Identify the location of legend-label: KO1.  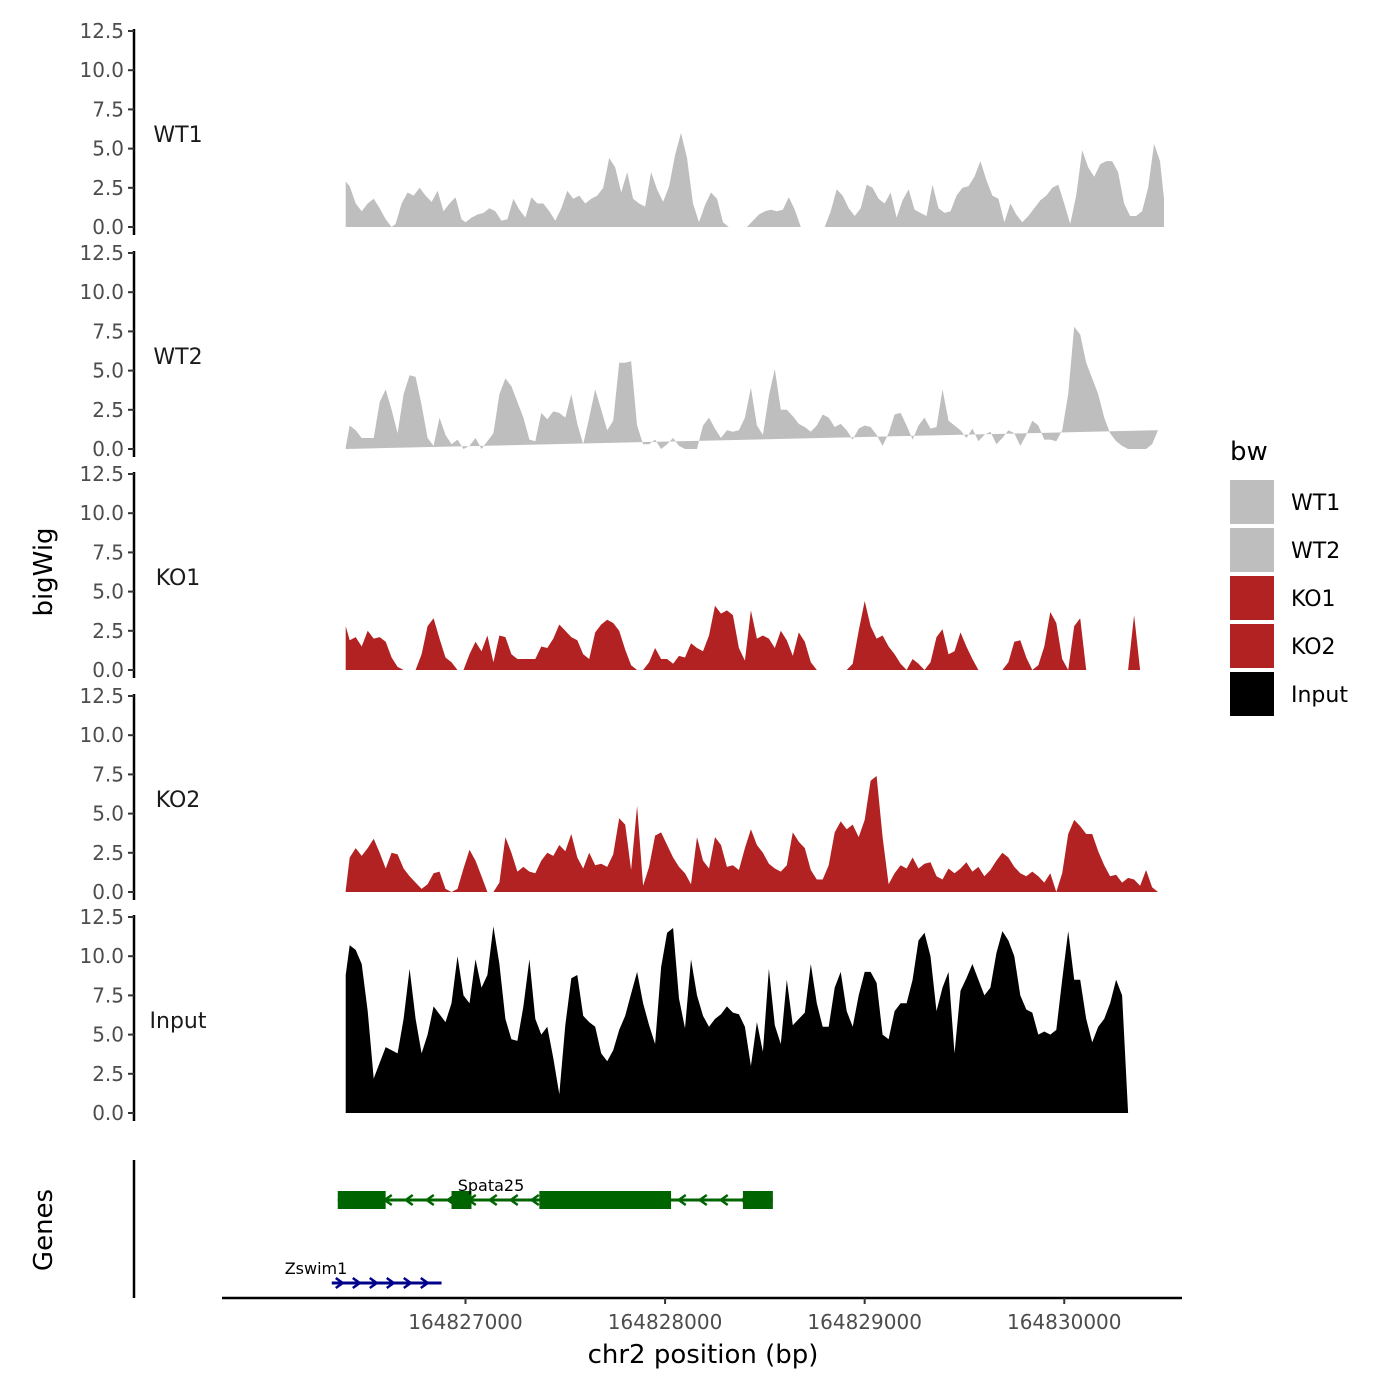
(1313, 599).